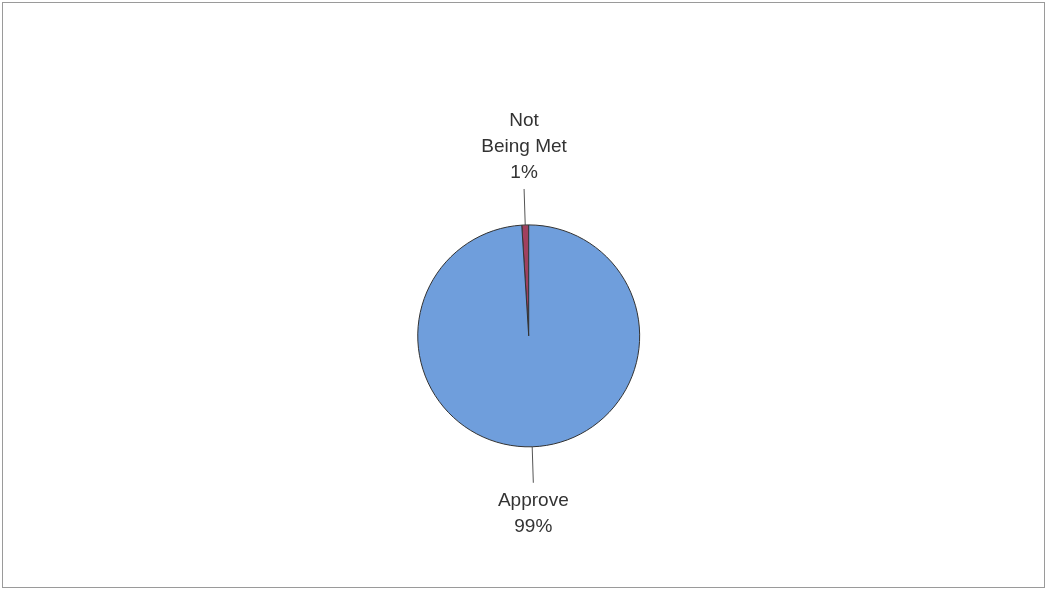 The height and width of the screenshot is (592, 1049). What do you see at coordinates (524, 172) in the screenshot?
I see `data-label: 1%` at bounding box center [524, 172].